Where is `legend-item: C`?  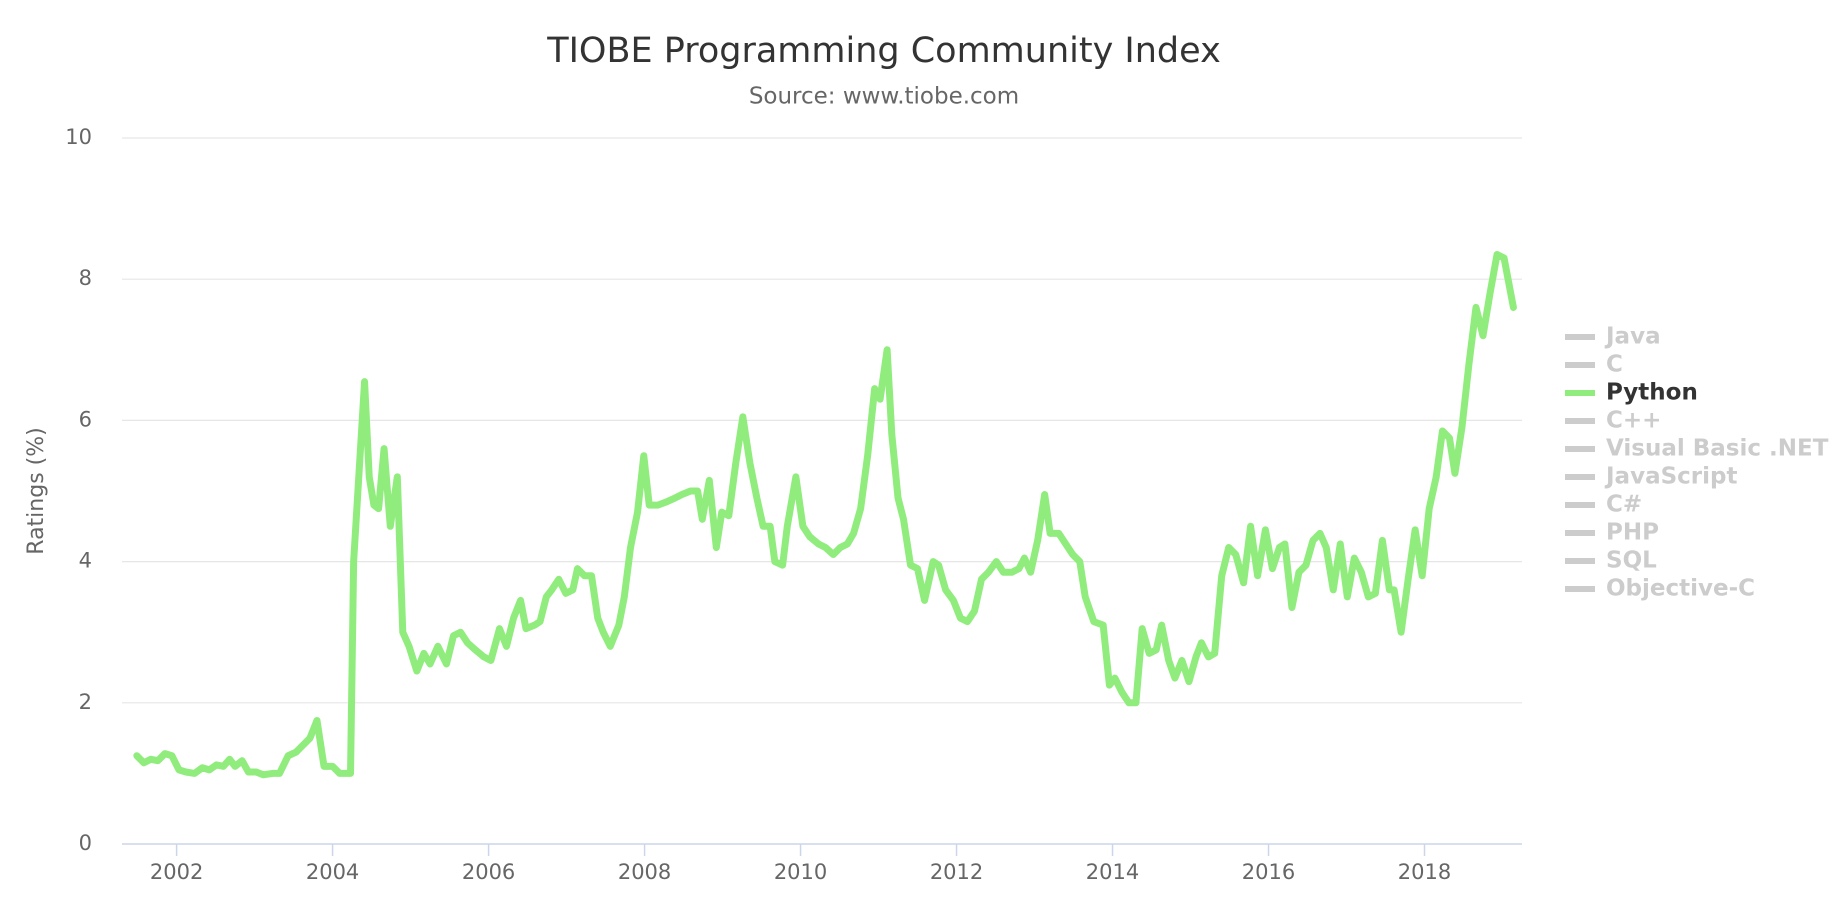
legend-item: C is located at coordinates (1614, 365).